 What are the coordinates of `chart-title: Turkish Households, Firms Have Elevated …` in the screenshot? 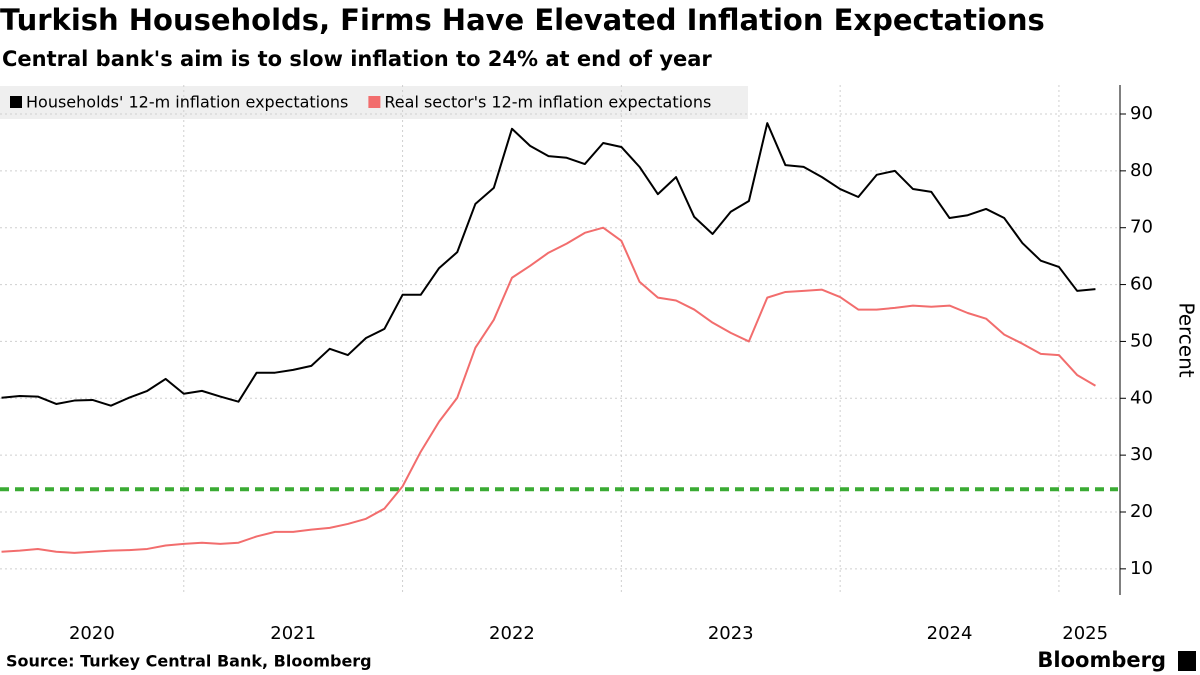 It's located at (522, 20).